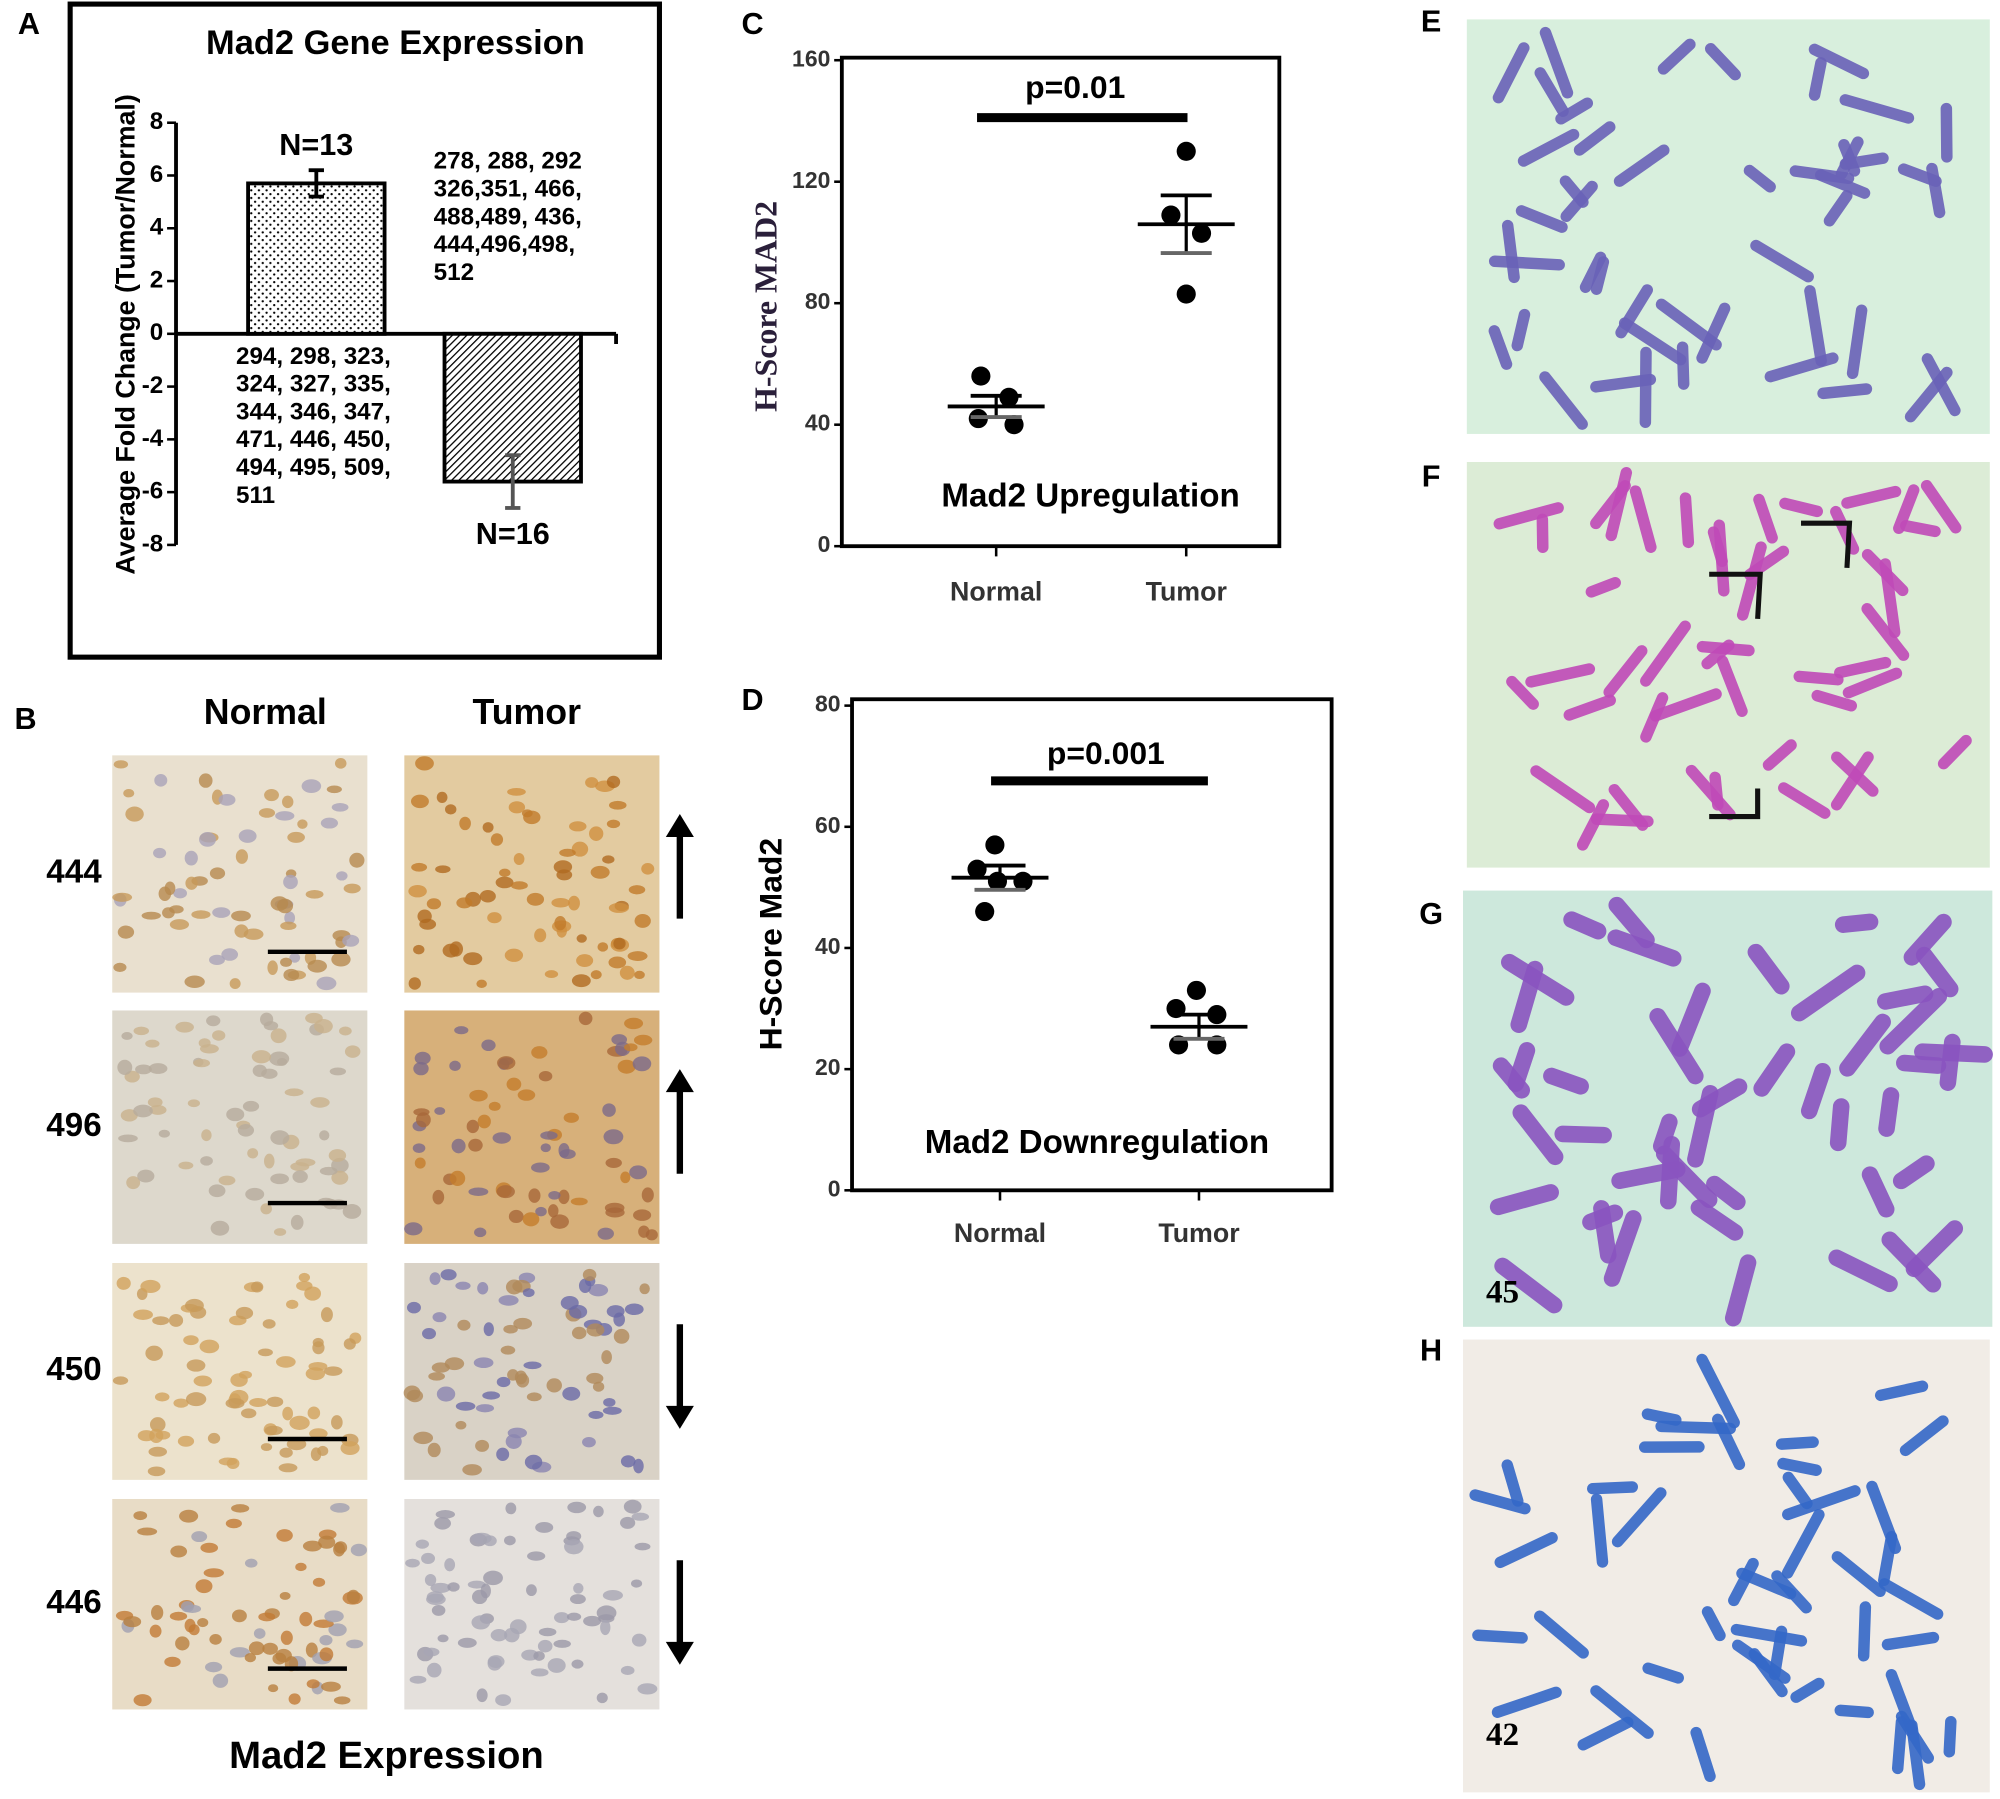  What do you see at coordinates (153, 438) in the screenshot?
I see `y-tick-label: -4` at bounding box center [153, 438].